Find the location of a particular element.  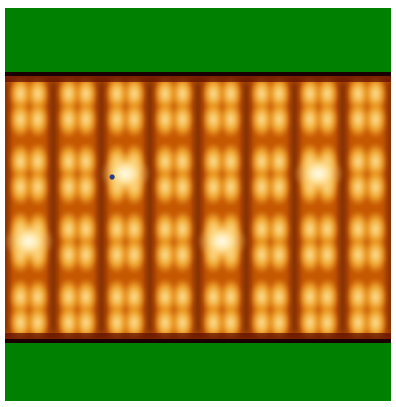

bottom-edge-glow is located at coordinates (198, 336).